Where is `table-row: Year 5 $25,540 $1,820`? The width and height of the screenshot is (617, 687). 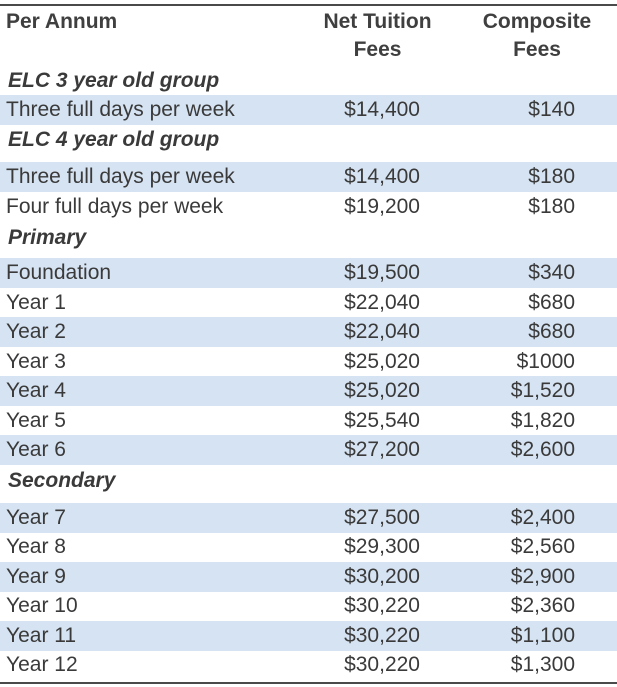 table-row: Year 5 $25,540 $1,820 is located at coordinates (308, 421).